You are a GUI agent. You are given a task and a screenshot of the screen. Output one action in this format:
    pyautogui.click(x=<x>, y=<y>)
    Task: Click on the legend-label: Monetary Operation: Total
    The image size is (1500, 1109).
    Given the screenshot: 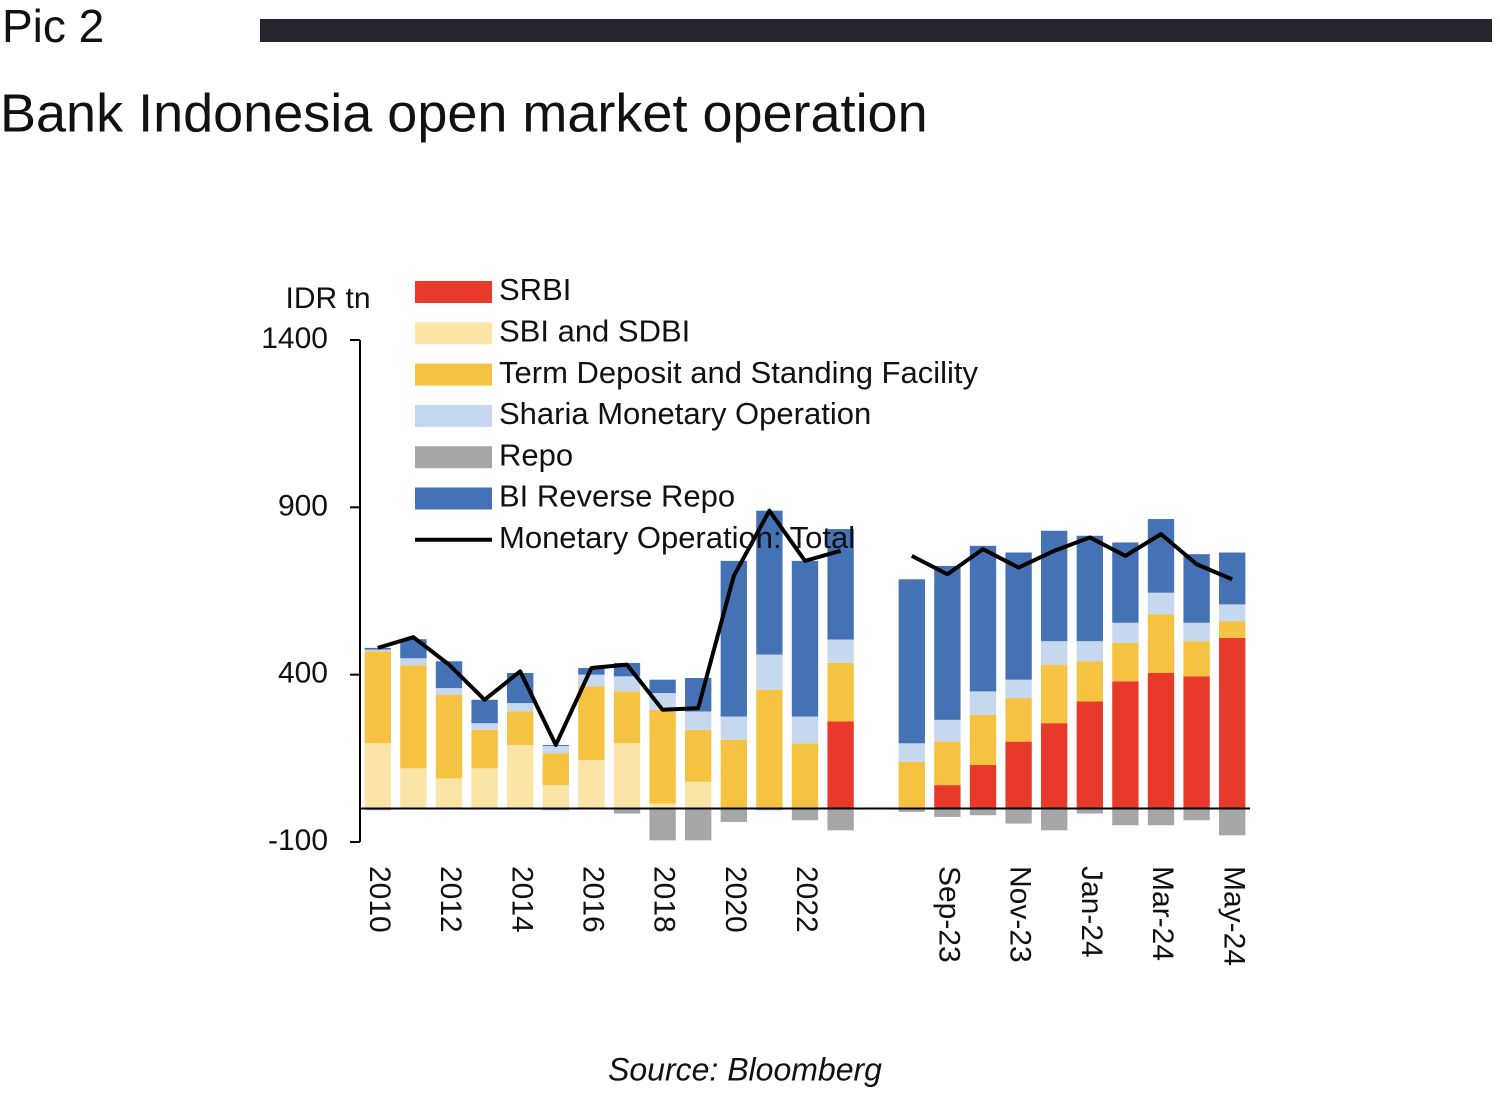 What is the action you would take?
    pyautogui.click(x=677, y=537)
    